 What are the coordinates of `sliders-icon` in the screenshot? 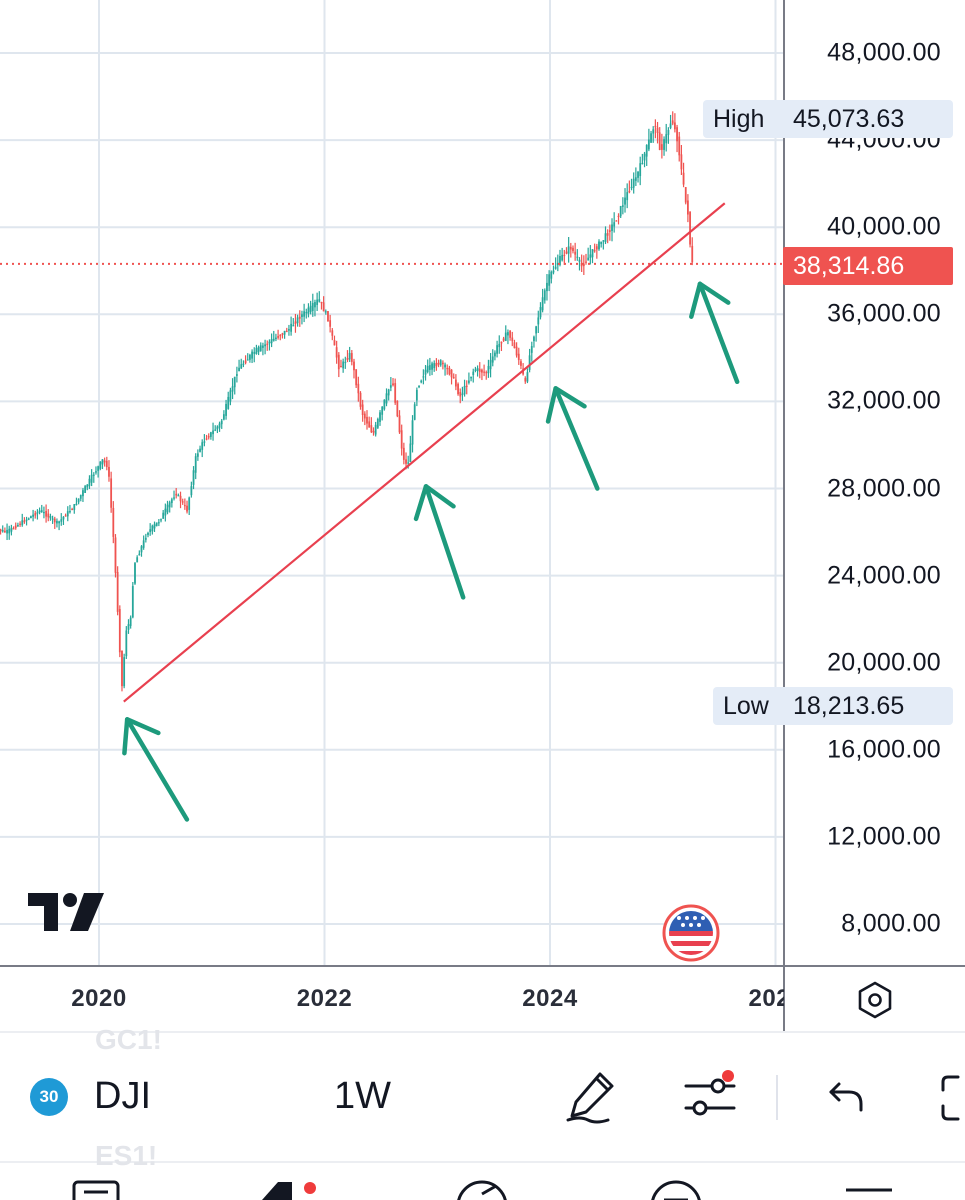 It's located at (710, 1096).